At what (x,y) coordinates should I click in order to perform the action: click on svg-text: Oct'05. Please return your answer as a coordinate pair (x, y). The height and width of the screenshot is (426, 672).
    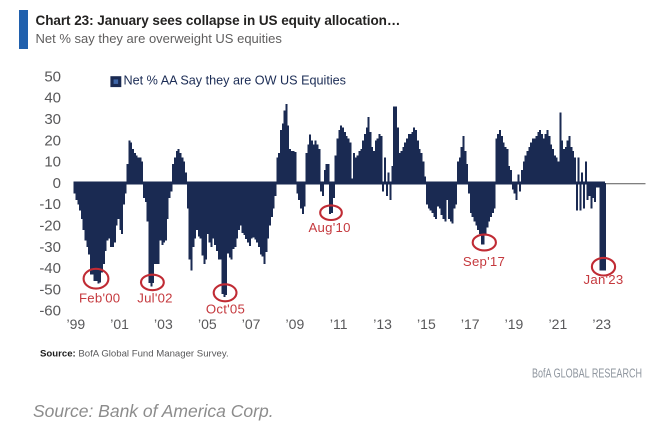
    Looking at the image, I should click on (225, 309).